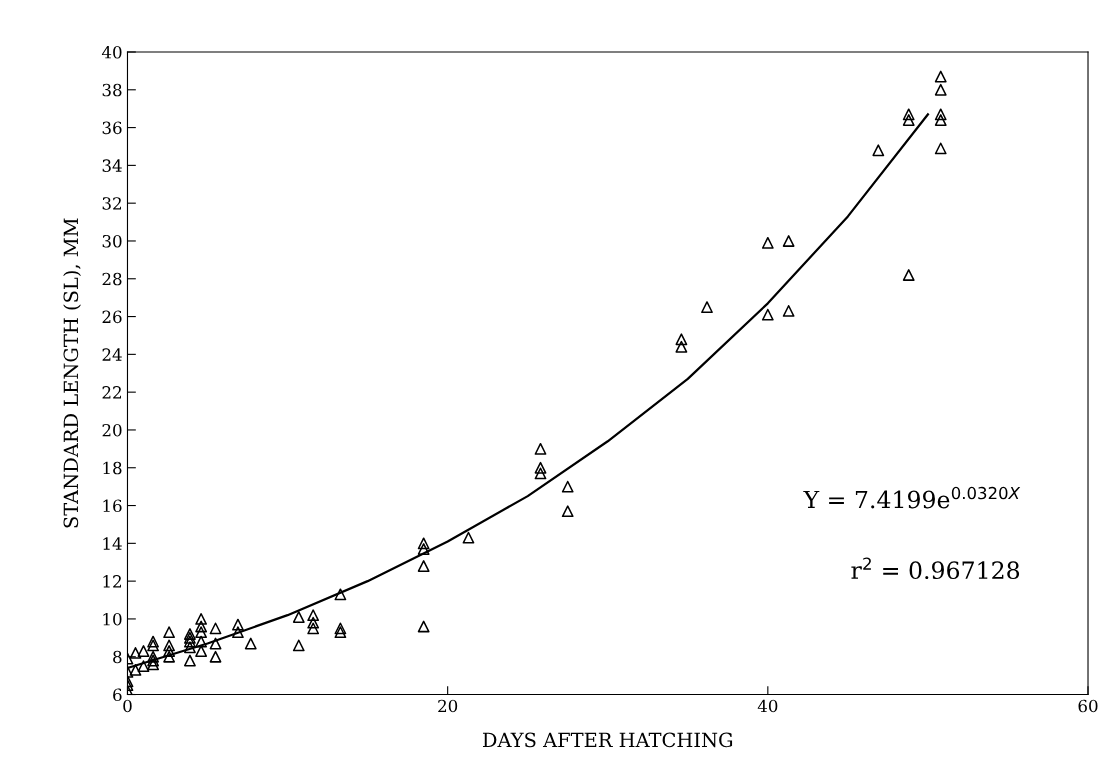 Image resolution: width=1099 pixels, height=776 pixels. What do you see at coordinates (112, 165) in the screenshot?
I see `y-tick-label: 34` at bounding box center [112, 165].